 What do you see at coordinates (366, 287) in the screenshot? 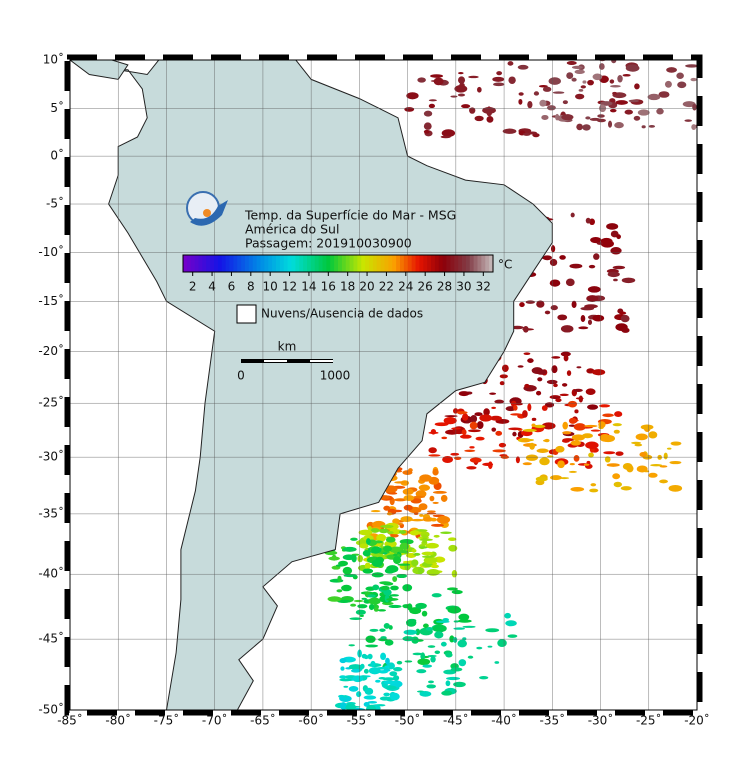
I see `colorbar-tick-label: 20` at bounding box center [366, 287].